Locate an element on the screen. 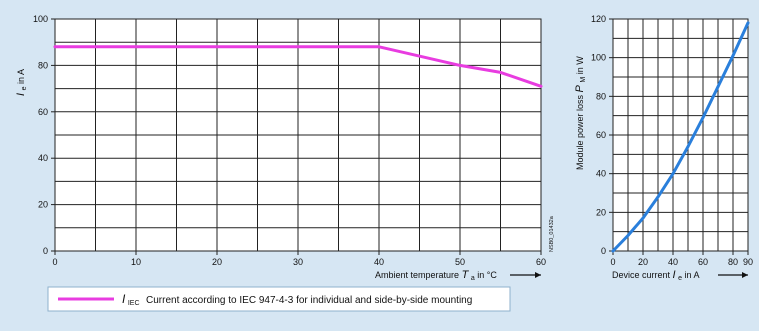 The height and width of the screenshot is (331, 759). left-ylabel: I is located at coordinates (21, 94).